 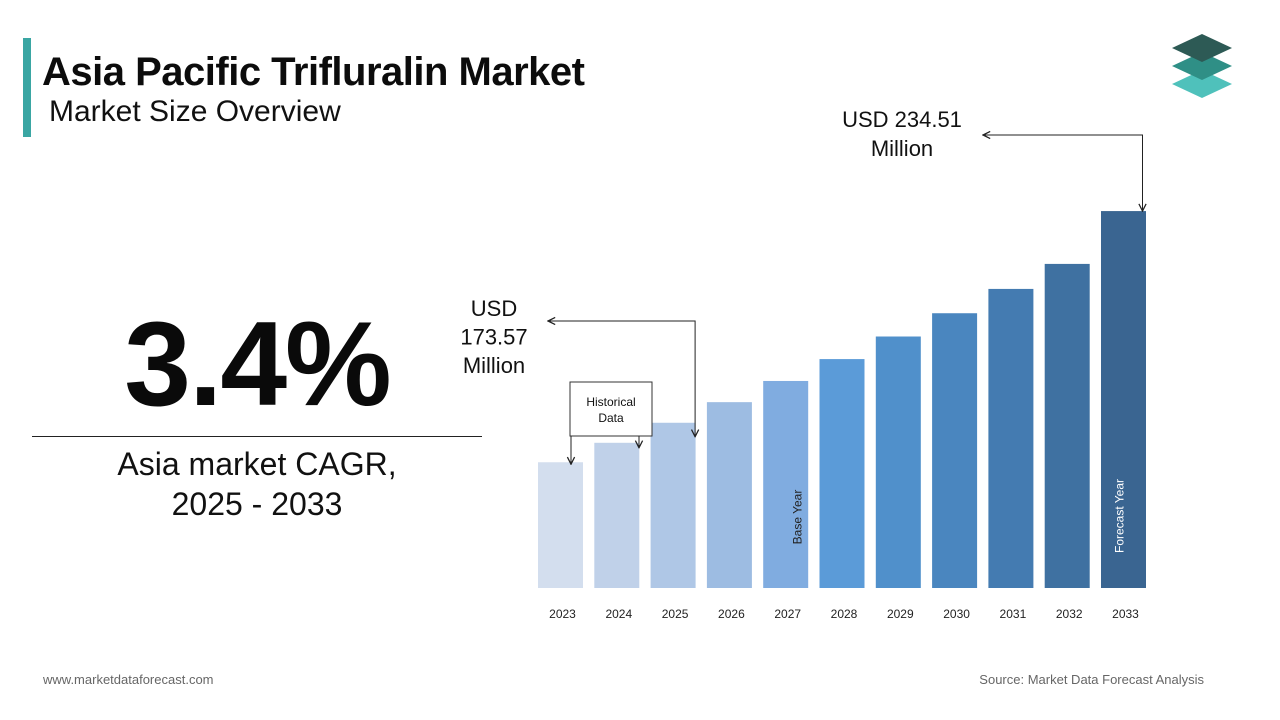 I want to click on end-value-label: Million, so click(x=902, y=148).